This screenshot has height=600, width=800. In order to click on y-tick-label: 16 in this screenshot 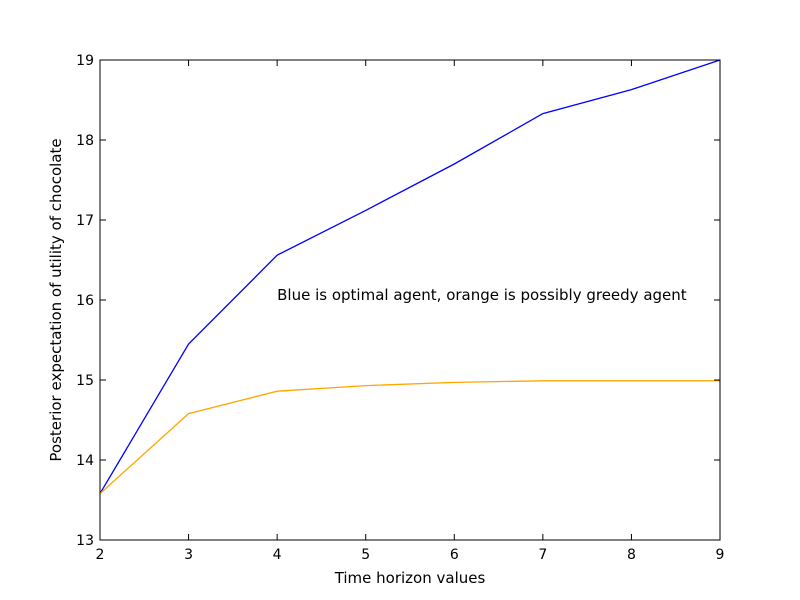, I will do `click(85, 301)`.